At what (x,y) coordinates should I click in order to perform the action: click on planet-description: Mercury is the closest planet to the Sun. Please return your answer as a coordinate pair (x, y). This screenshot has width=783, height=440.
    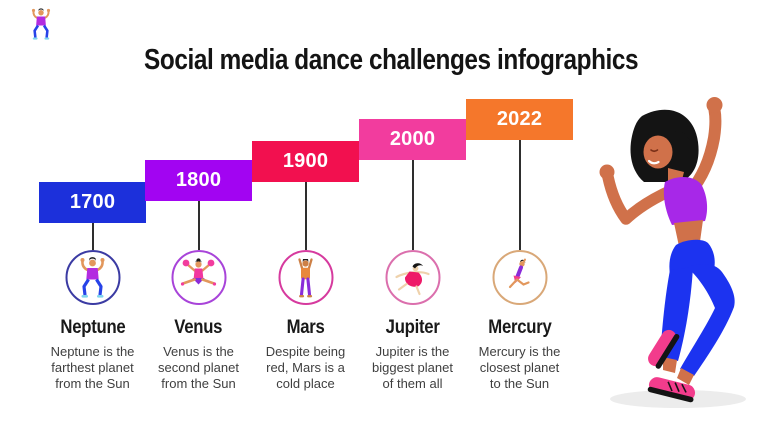
    Looking at the image, I should click on (519, 367).